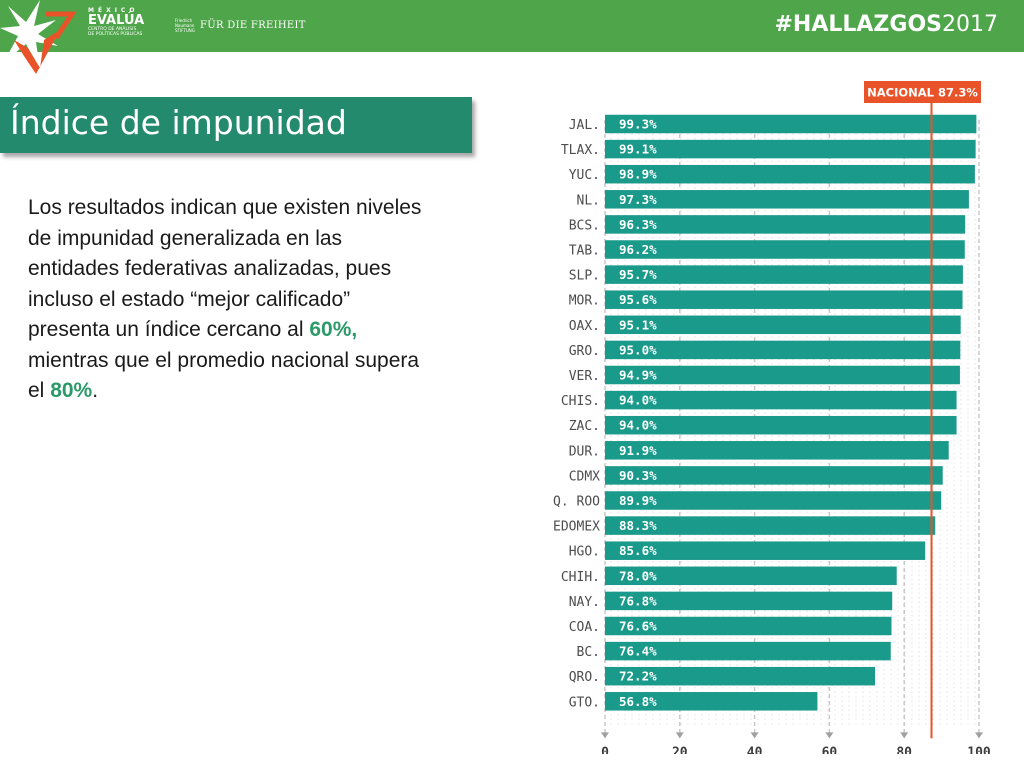  Describe the element at coordinates (584, 476) in the screenshot. I see `category-label: CDMX` at that location.